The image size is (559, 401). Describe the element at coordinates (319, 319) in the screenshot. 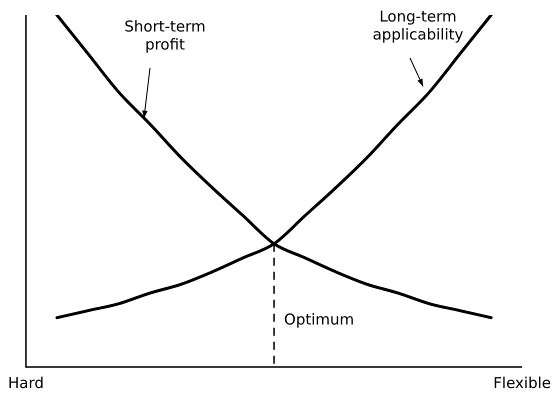

I see `annotation: Optimum` at that location.